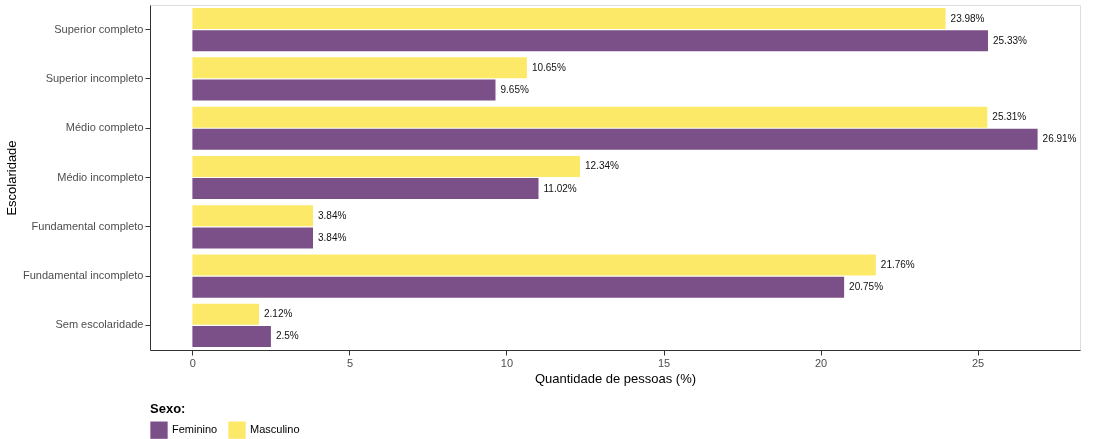 The height and width of the screenshot is (439, 1104). What do you see at coordinates (100, 176) in the screenshot?
I see `y-tick-label: Médio incompleto` at bounding box center [100, 176].